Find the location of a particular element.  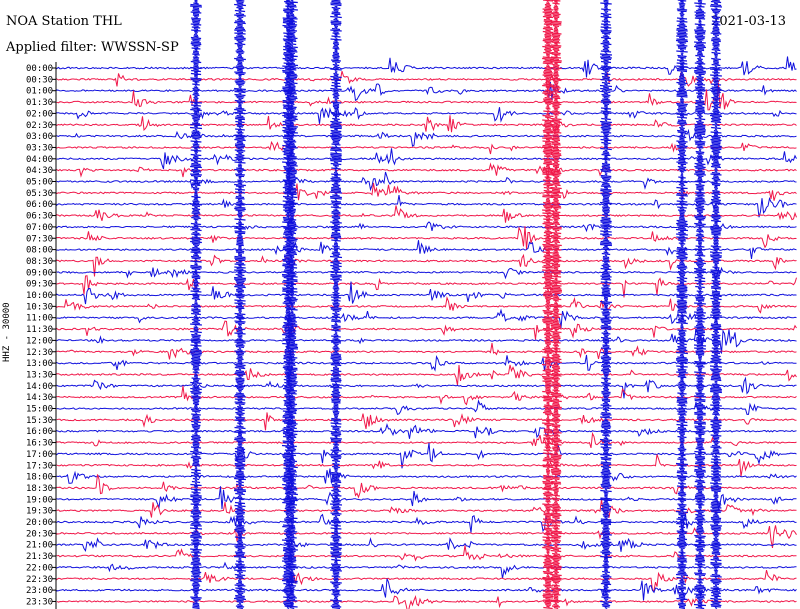

tick-label: 12:00 is located at coordinates (39, 341).